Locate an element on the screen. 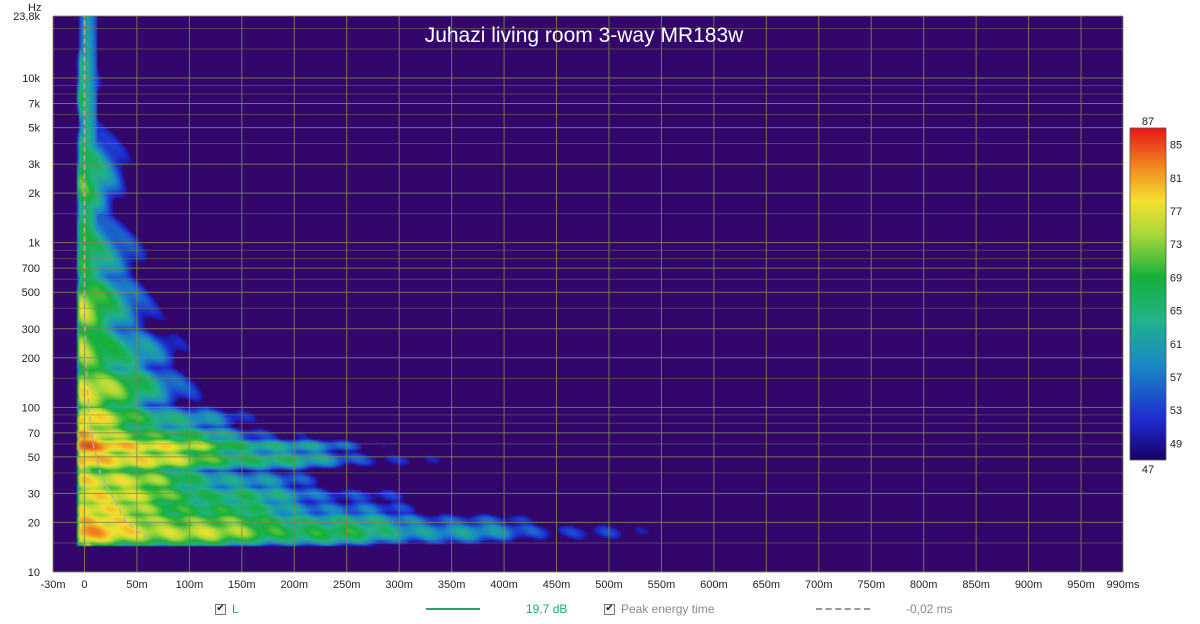  peak-energy-value: -0,02 ms is located at coordinates (929, 609).